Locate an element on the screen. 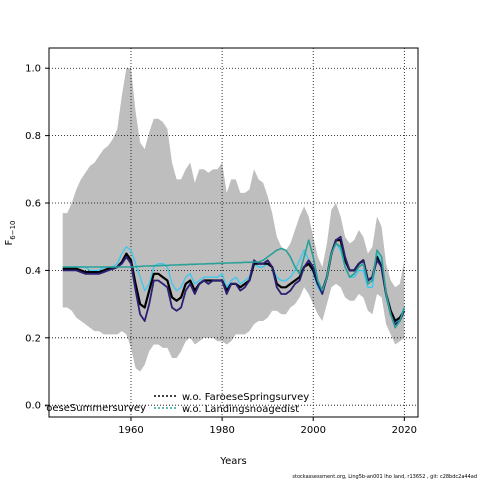 The width and height of the screenshot is (480, 480). x-tick-label: 2000 is located at coordinates (312, 430).